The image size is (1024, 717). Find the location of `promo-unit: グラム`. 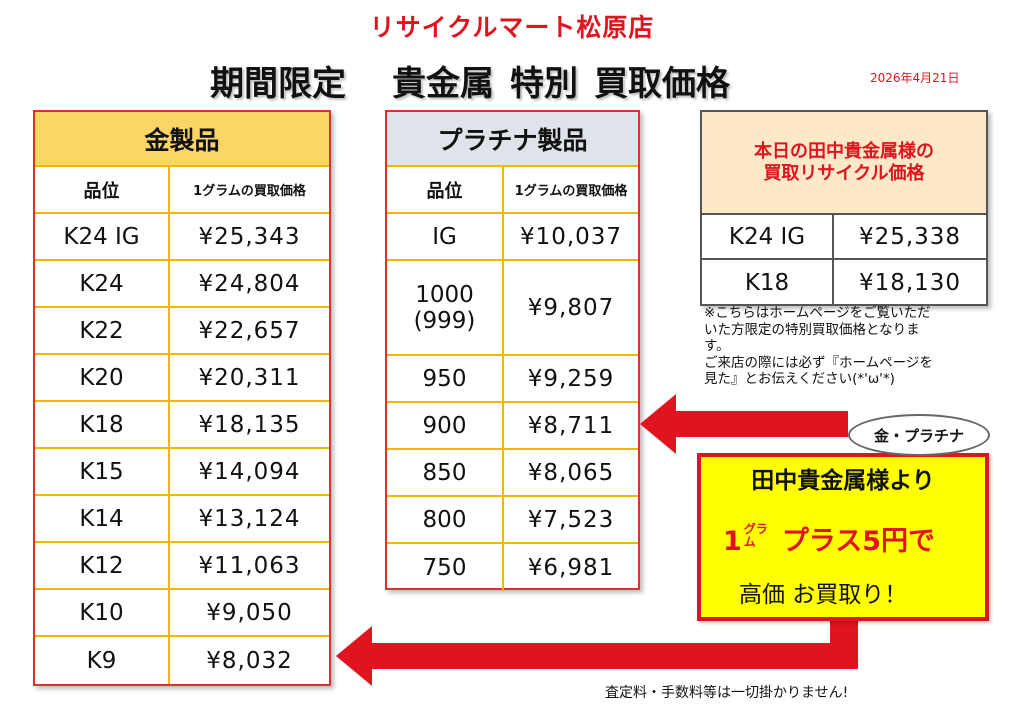

promo-unit: グラム is located at coordinates (756, 536).